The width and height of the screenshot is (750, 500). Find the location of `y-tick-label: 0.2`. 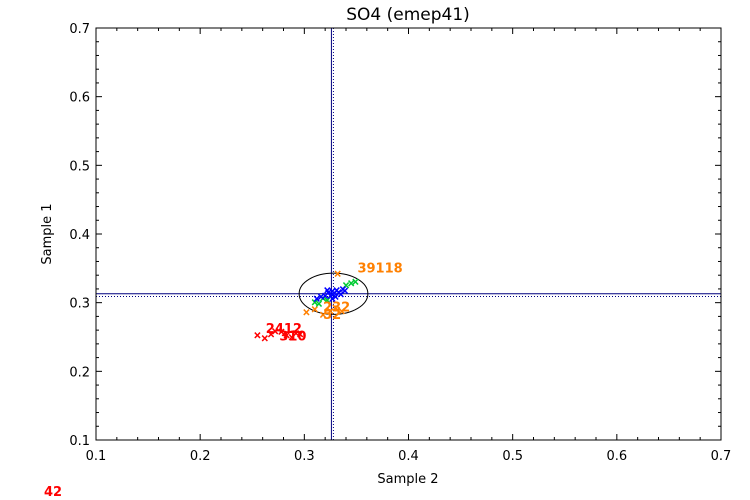

y-tick-label: 0.2 is located at coordinates (79, 372).